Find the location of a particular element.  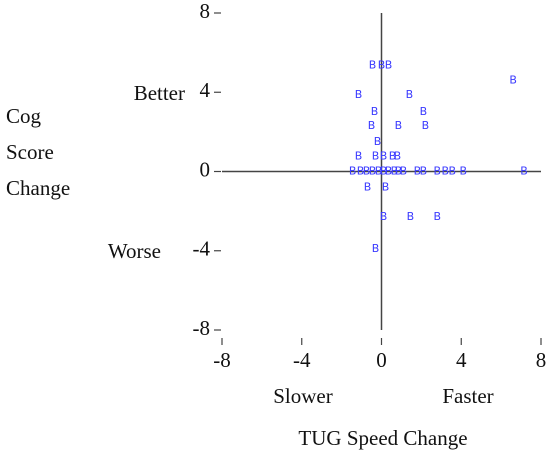

x-tick-label: -4 is located at coordinates (302, 360).